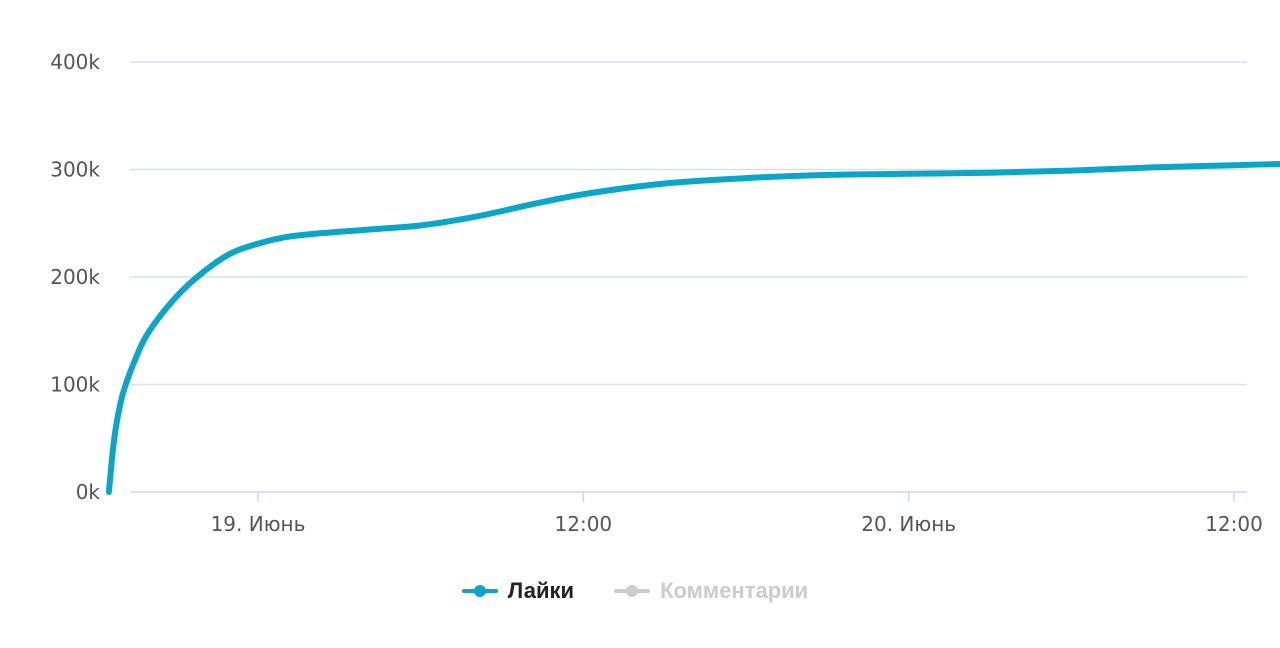  I want to click on y-axis: 0k 100k 200k 300k 400k, so click(75, 277).